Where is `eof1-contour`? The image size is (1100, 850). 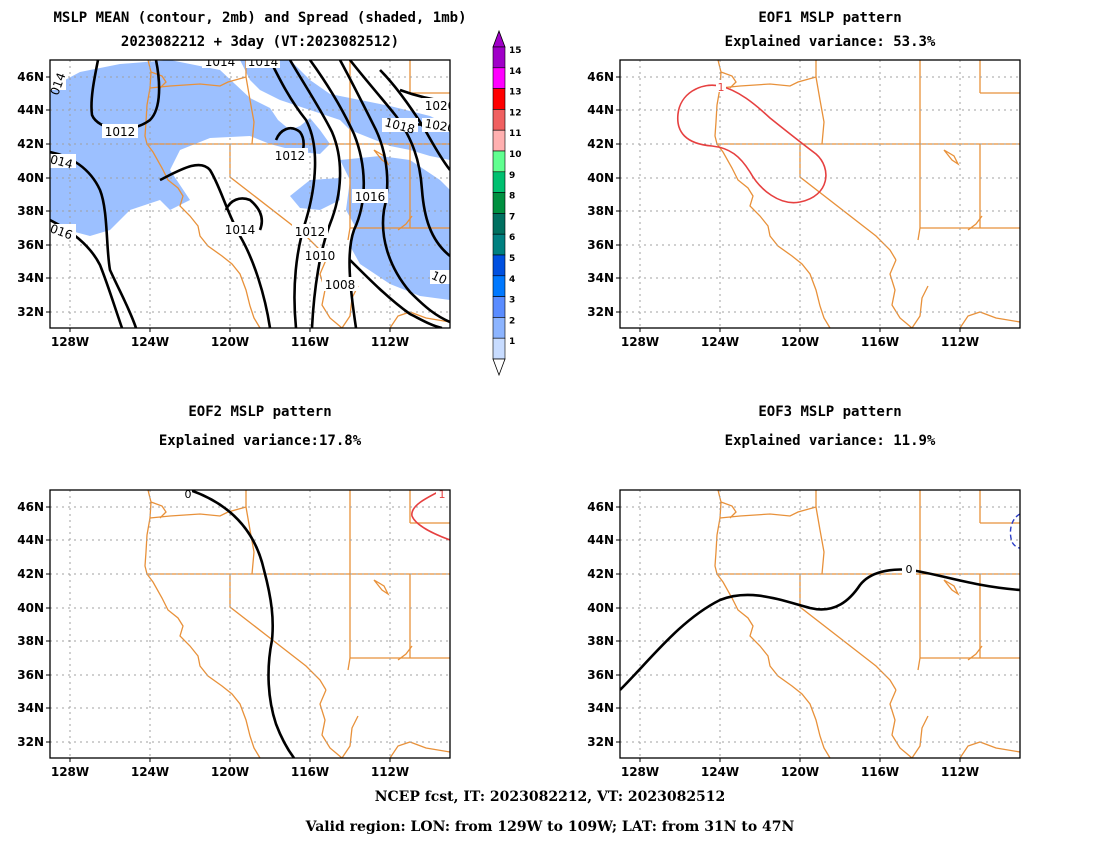 eof1-contour is located at coordinates (752, 144).